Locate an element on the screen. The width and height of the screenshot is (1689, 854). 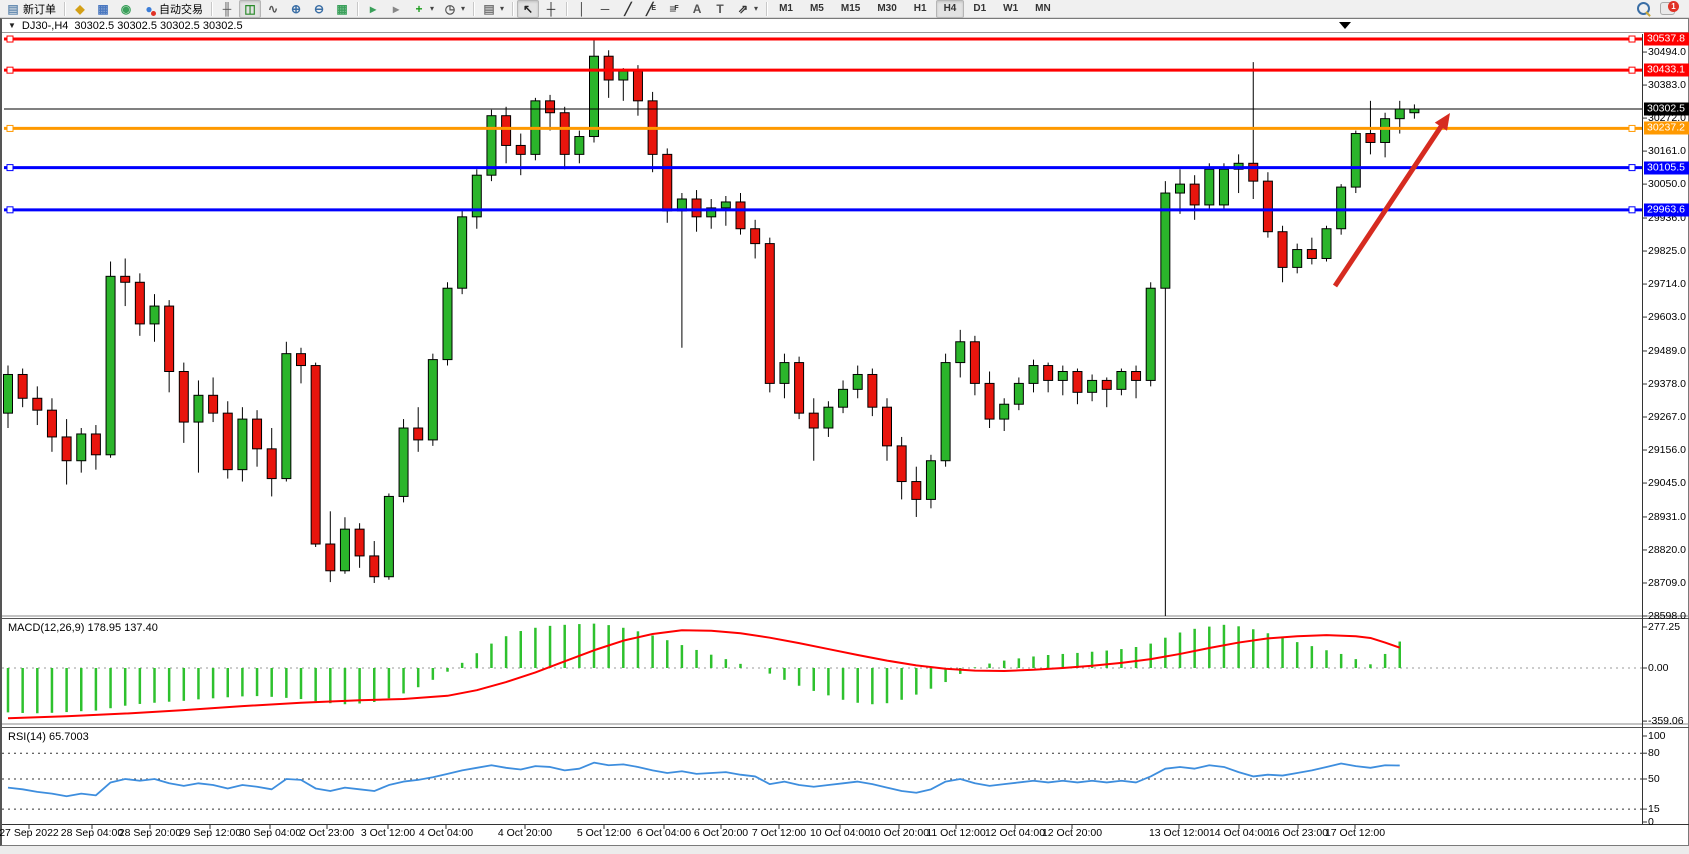
candlestick-chart-button: ◫ is located at coordinates (250, 9).